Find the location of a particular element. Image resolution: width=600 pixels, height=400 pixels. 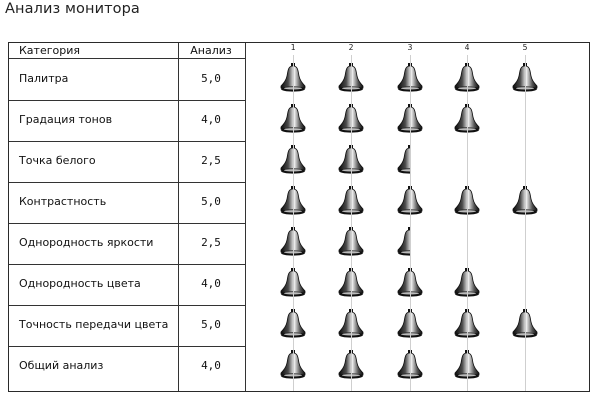

category-label: Контрастность is located at coordinates (63, 201).